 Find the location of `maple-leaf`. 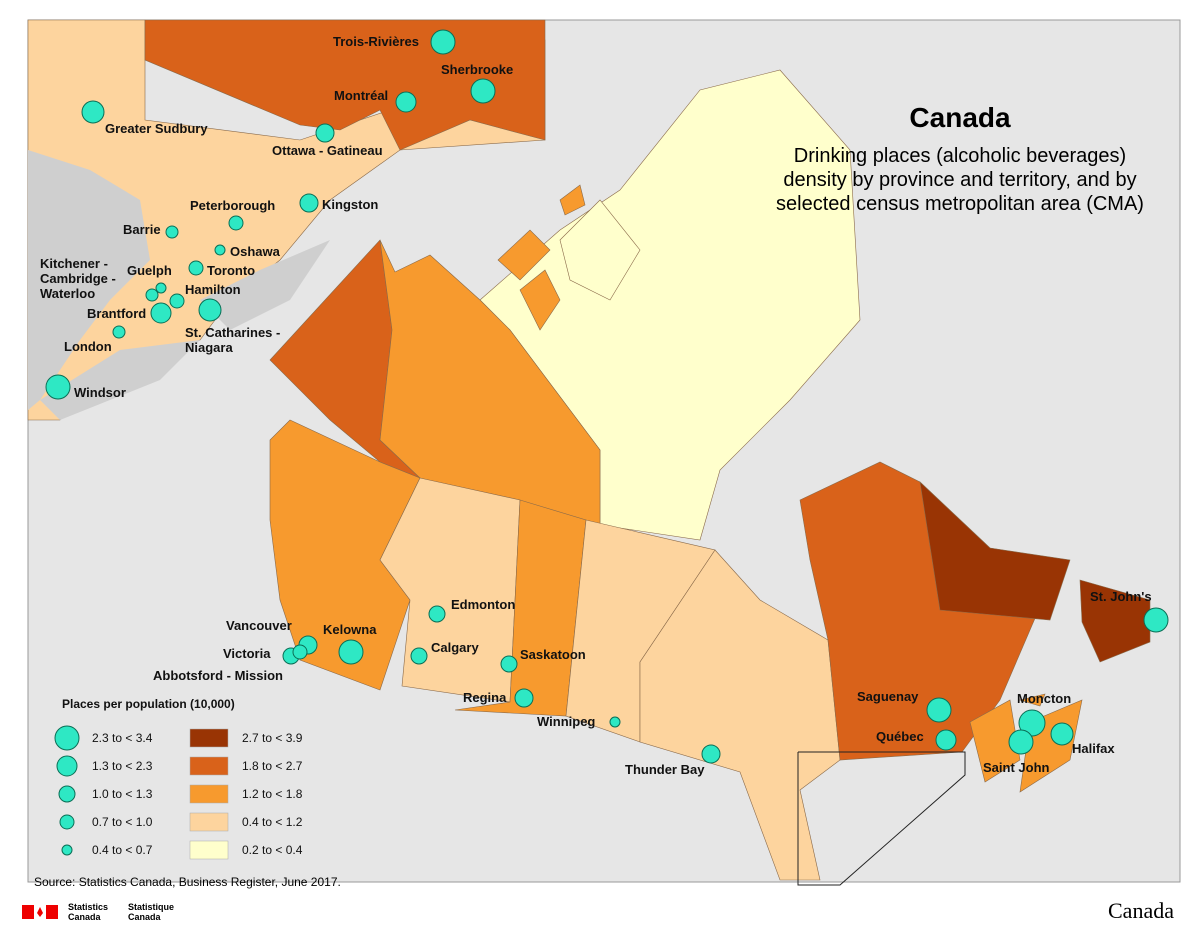

maple-leaf is located at coordinates (40, 912).